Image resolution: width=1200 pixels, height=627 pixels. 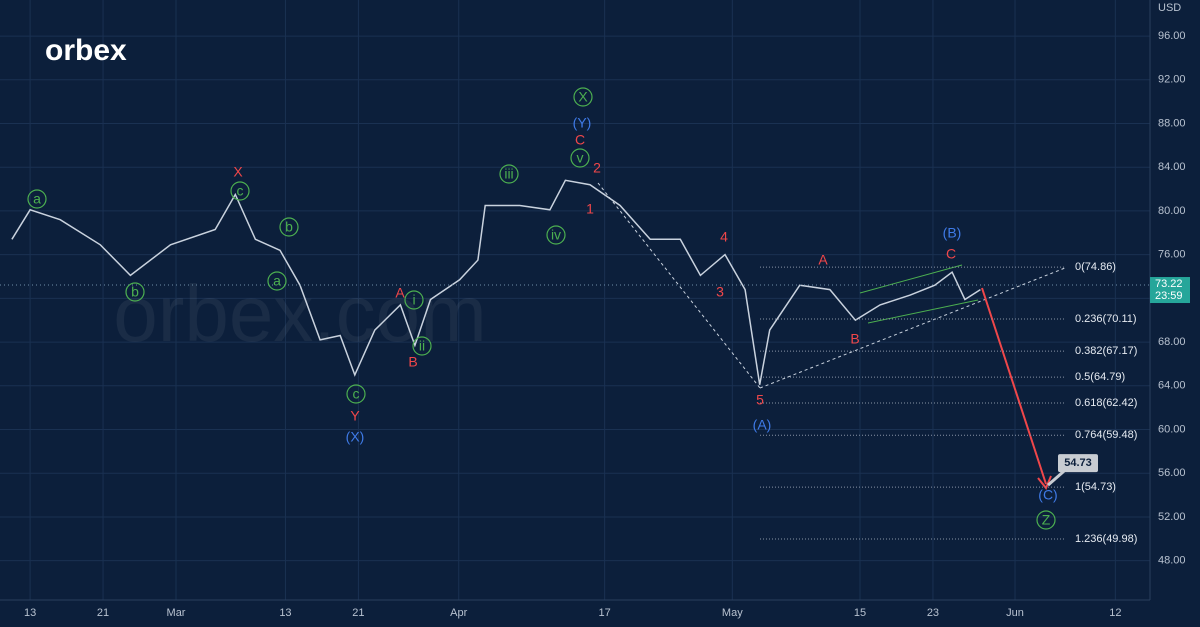 I want to click on target-tag, so click(x=1078, y=463).